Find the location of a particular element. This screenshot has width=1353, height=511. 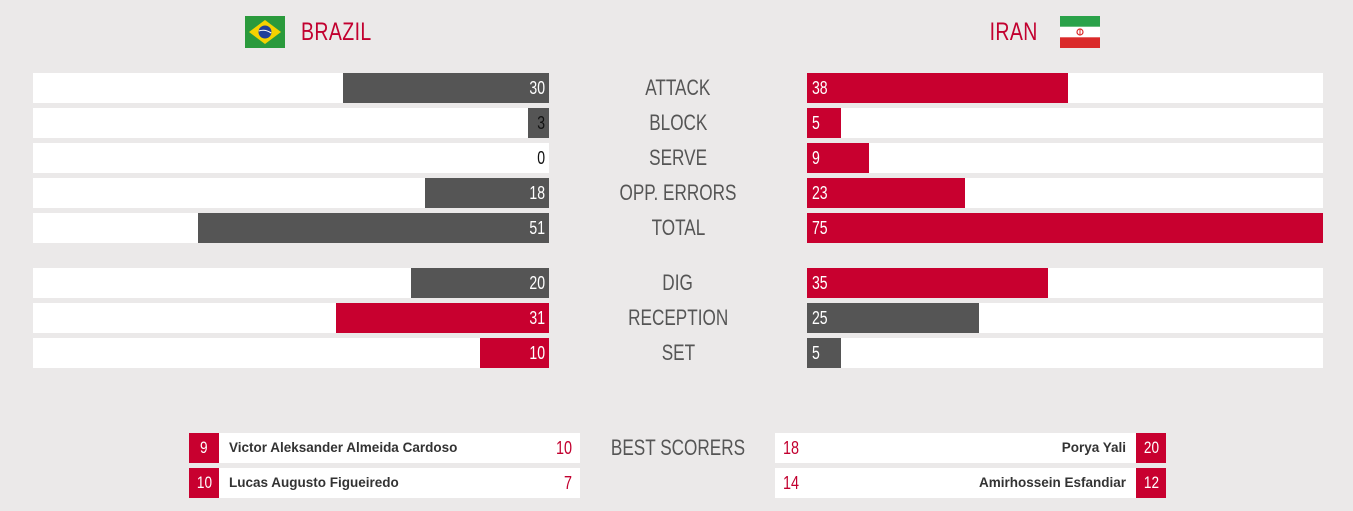

stat-label-text: BLOCK is located at coordinates (678, 122).